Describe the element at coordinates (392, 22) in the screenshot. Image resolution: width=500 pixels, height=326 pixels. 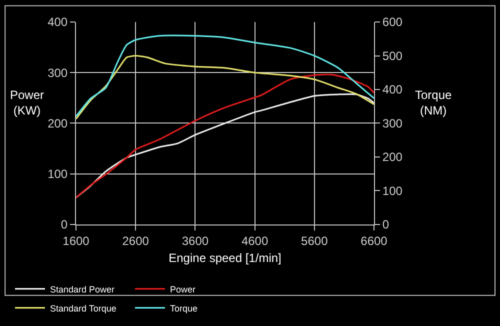
I see `y2-tick-label: 600` at that location.